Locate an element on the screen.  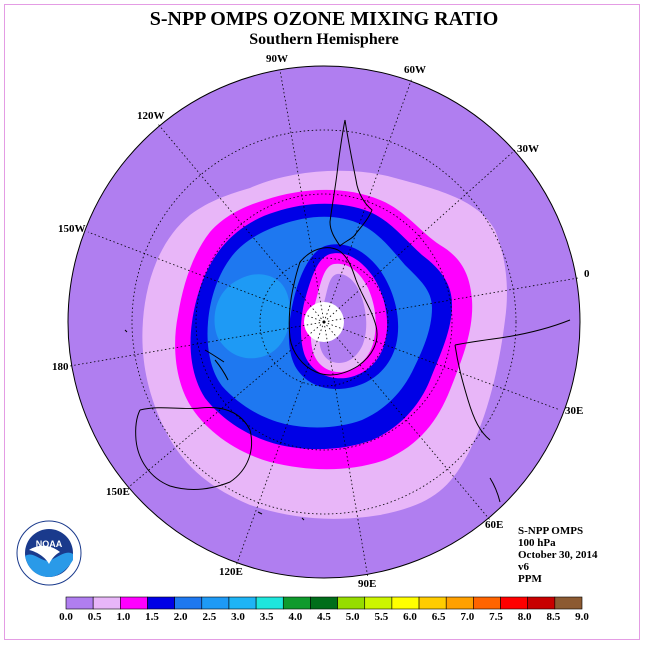
info-level: 100 hPa is located at coordinates (537, 543).